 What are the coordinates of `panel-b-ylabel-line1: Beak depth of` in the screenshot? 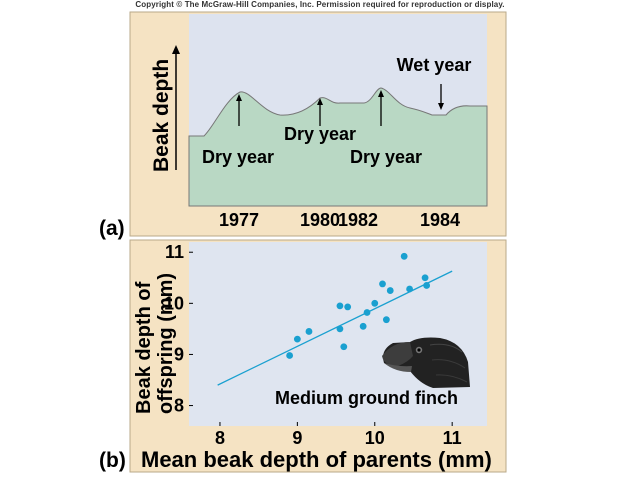 It's located at (144, 347).